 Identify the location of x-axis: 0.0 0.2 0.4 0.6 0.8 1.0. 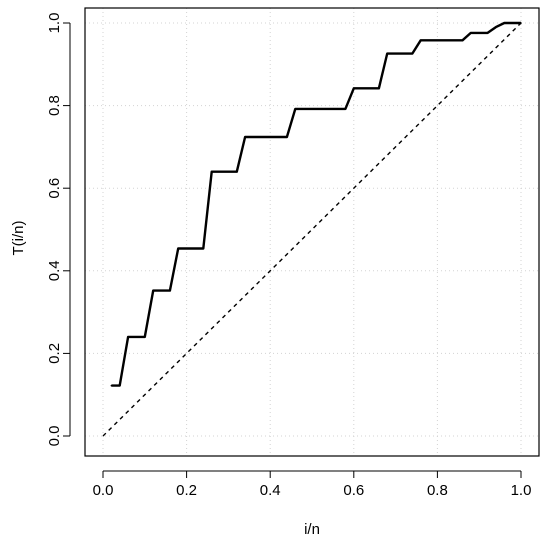
(312, 484).